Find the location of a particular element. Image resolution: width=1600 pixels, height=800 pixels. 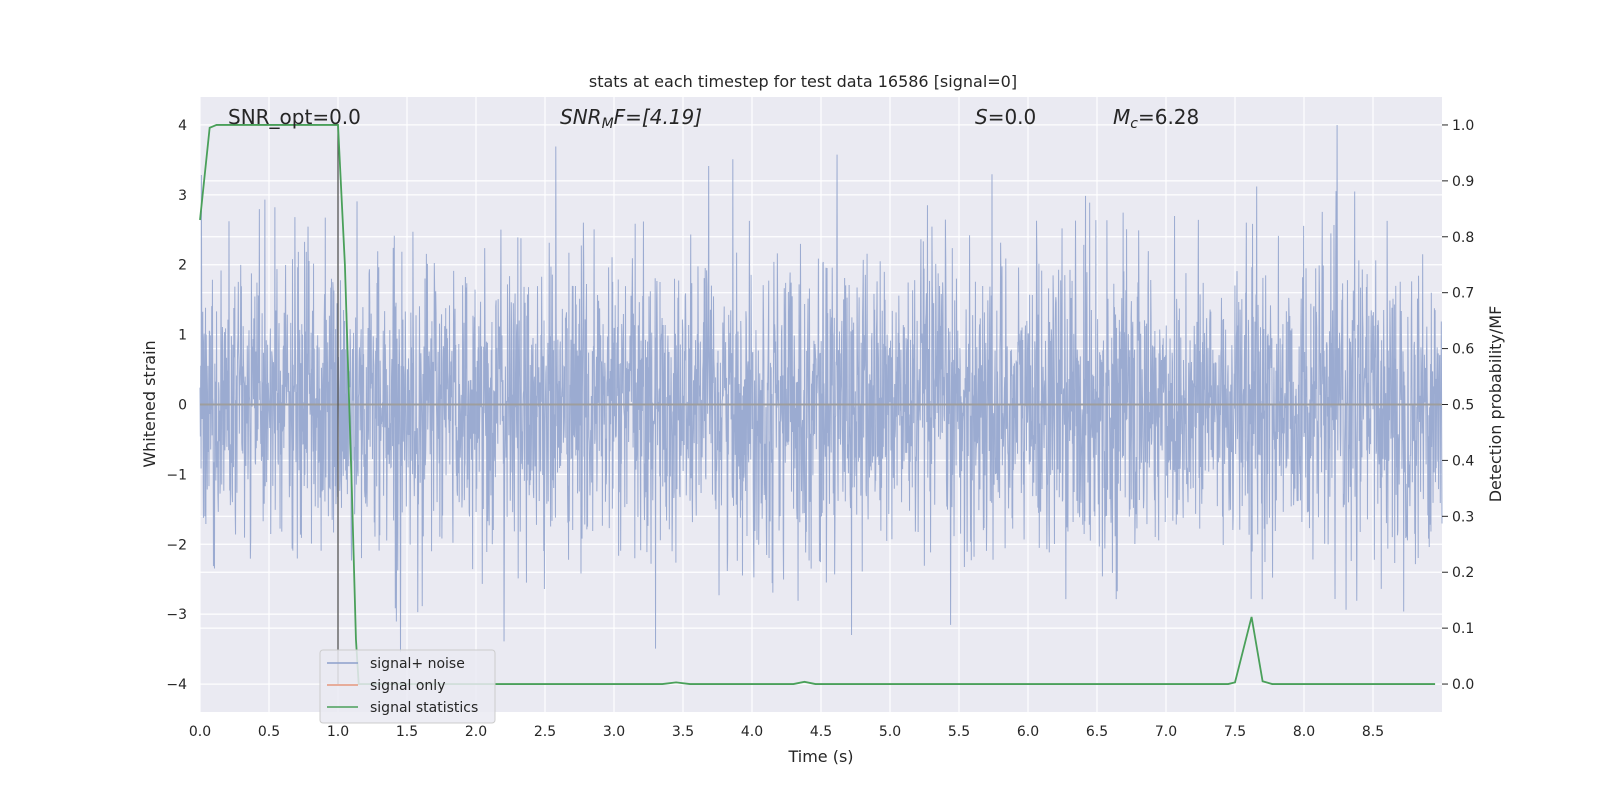

y-left-tick-2: −2 is located at coordinates (176, 545).